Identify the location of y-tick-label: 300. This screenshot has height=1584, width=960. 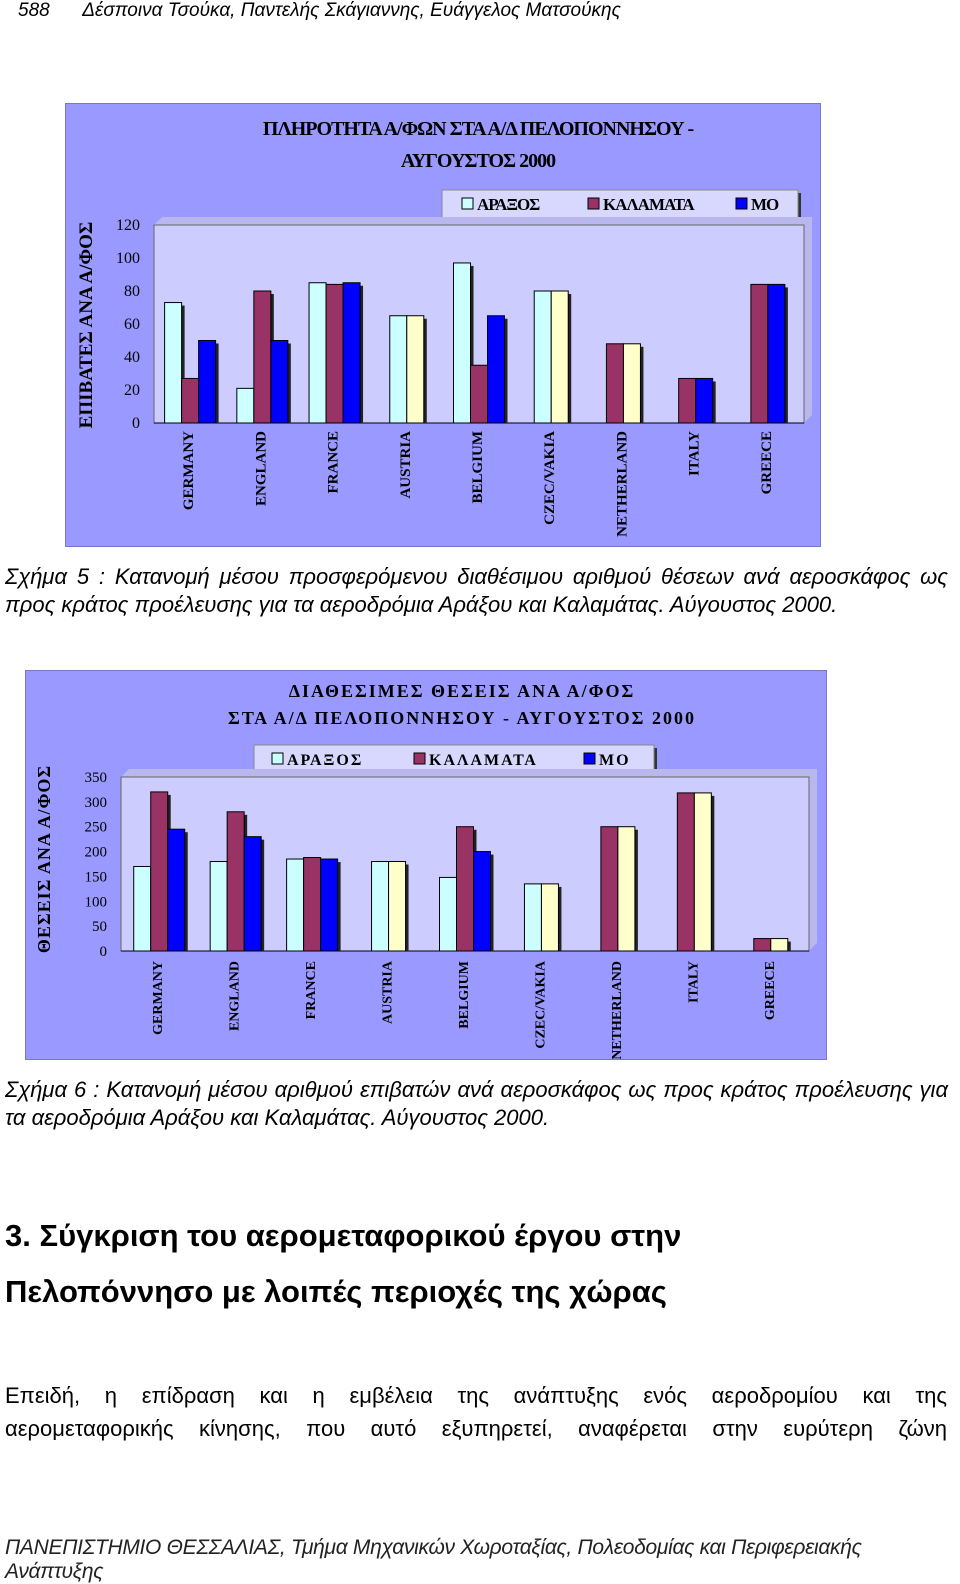
(96, 803).